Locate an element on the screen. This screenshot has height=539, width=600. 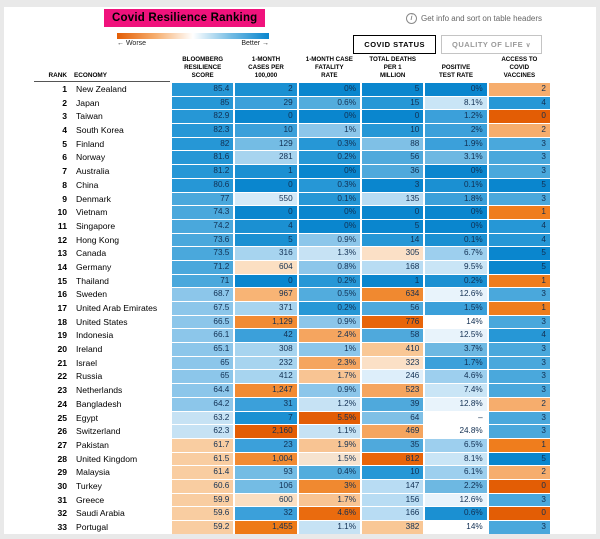
value-cell: 4.6% is located at coordinates (456, 377).